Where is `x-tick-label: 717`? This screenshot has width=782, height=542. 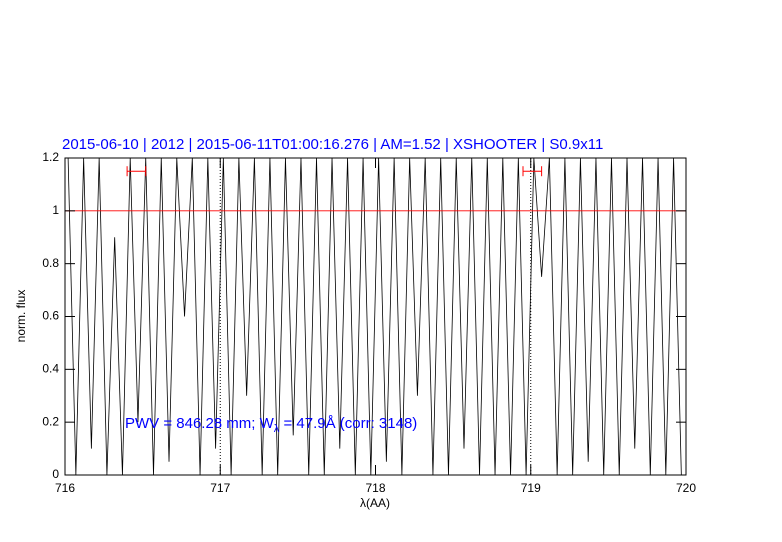
x-tick-label: 717 is located at coordinates (220, 488).